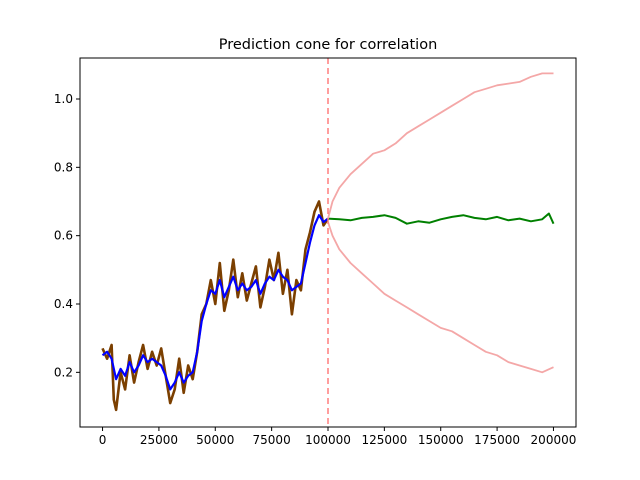 The image size is (640, 480). Describe the element at coordinates (328, 440) in the screenshot. I see `x-tick-label: 100000` at that location.